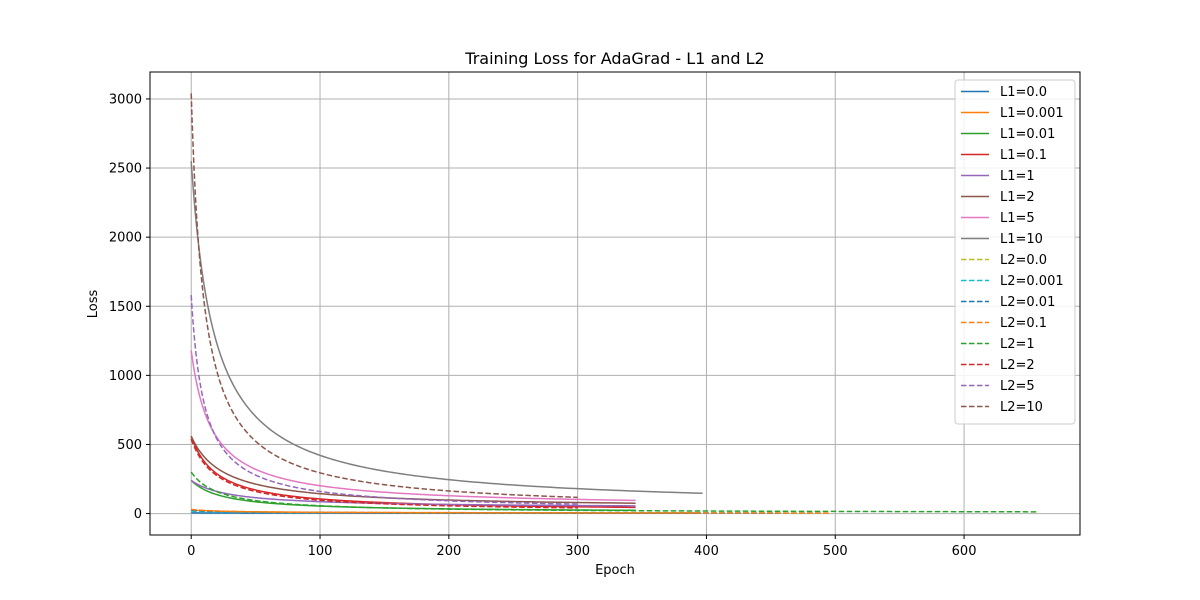  I want to click on legend-label: L2=5, so click(1017, 386).